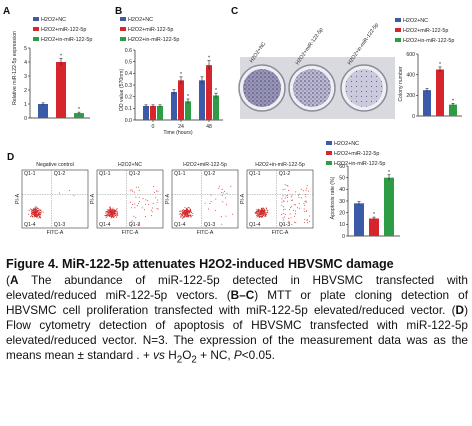  Describe the element at coordinates (342, 167) in the screenshot. I see `y-tick-label: 60` at that location.